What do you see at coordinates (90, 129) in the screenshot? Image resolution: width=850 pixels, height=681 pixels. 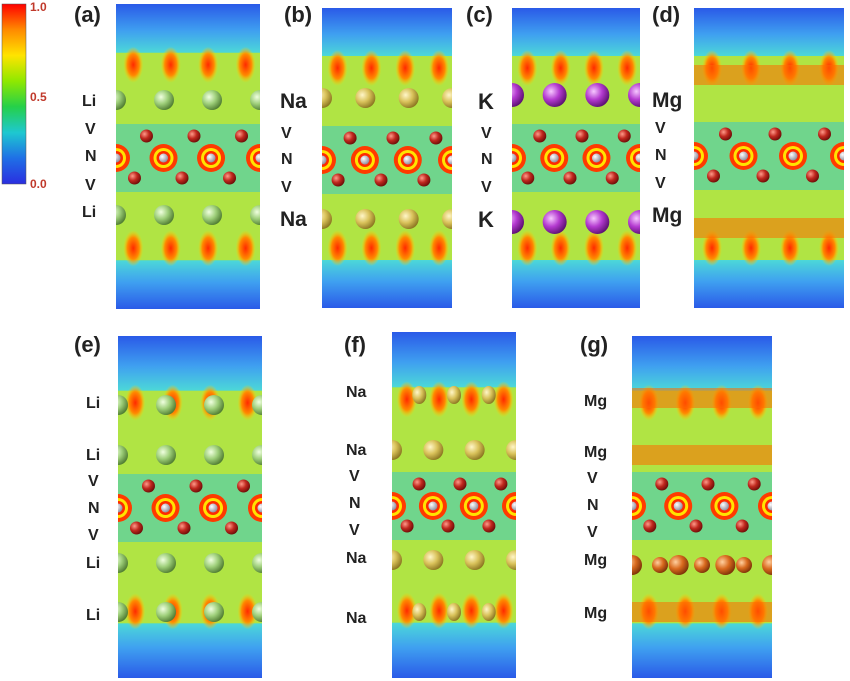 I see `element-label-a-1: V` at bounding box center [90, 129].